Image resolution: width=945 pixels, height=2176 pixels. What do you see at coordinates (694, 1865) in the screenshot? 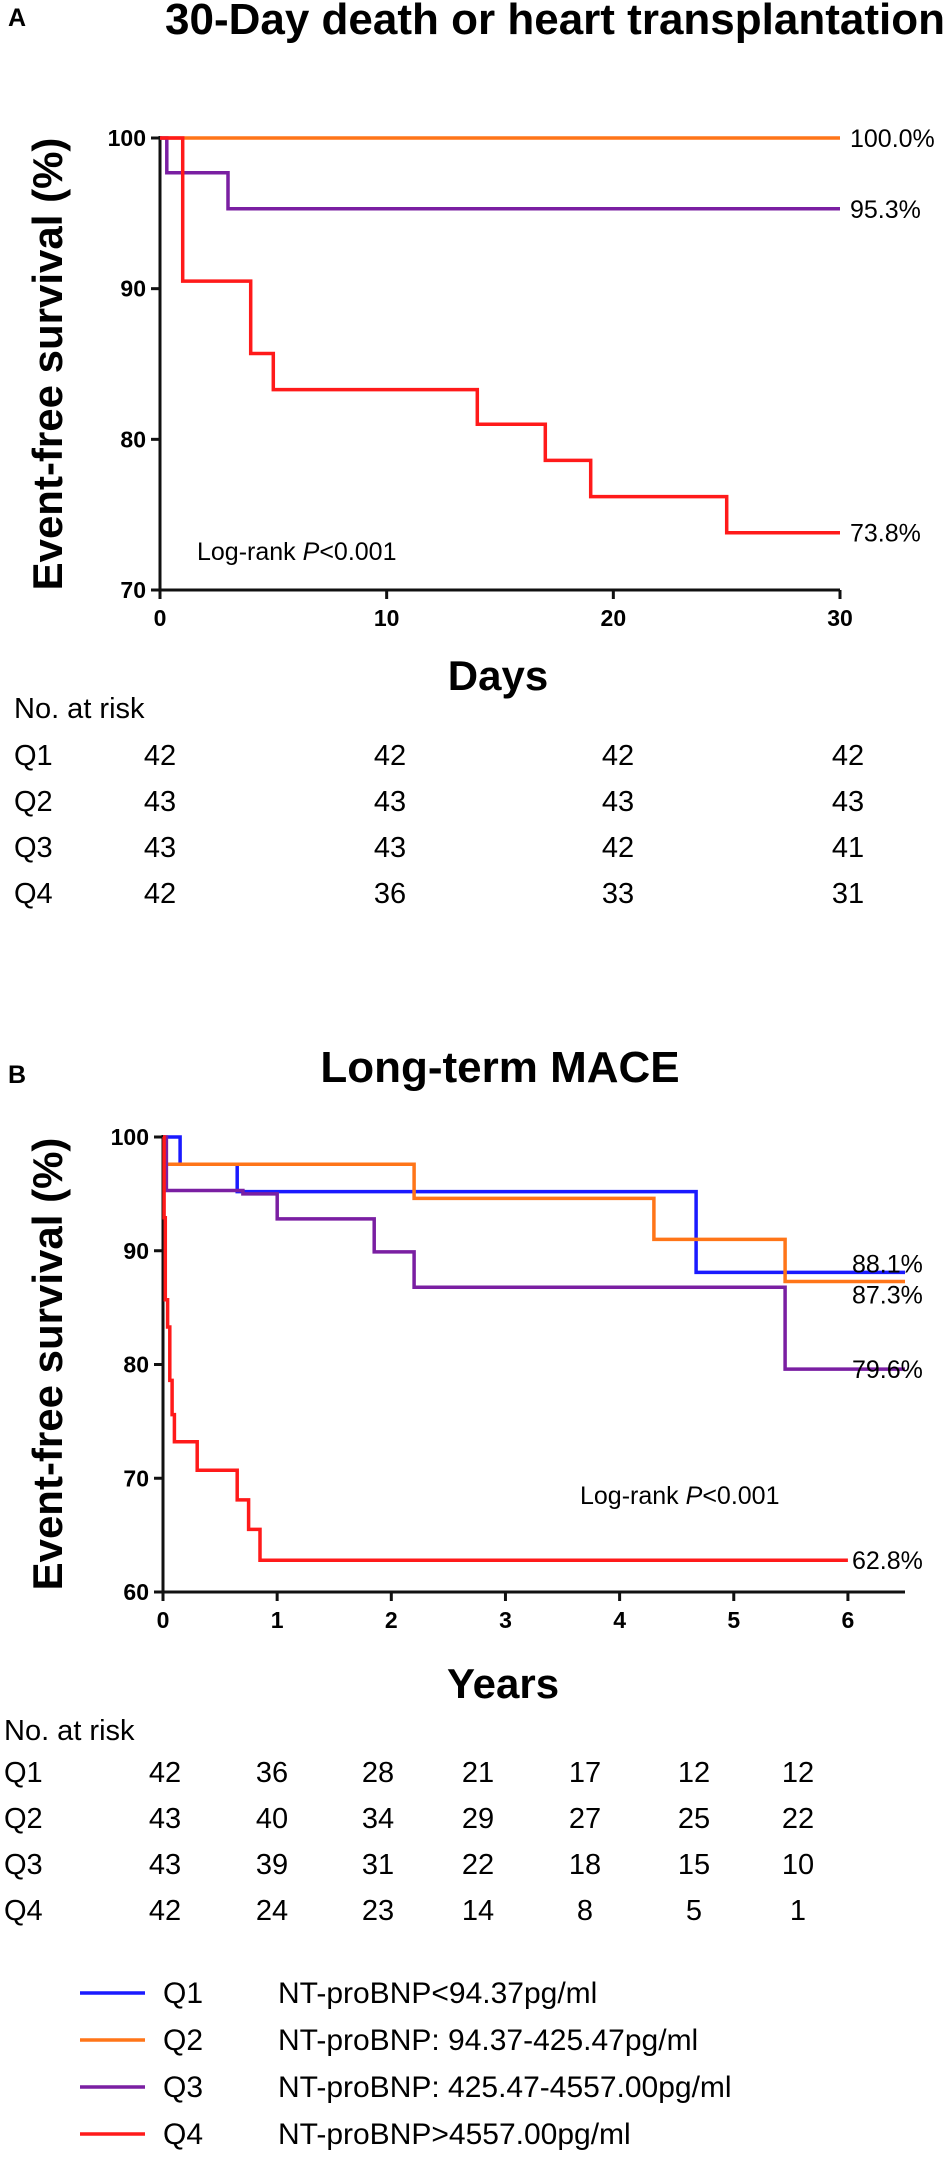
I see `risk-cell: 15` at bounding box center [694, 1865].